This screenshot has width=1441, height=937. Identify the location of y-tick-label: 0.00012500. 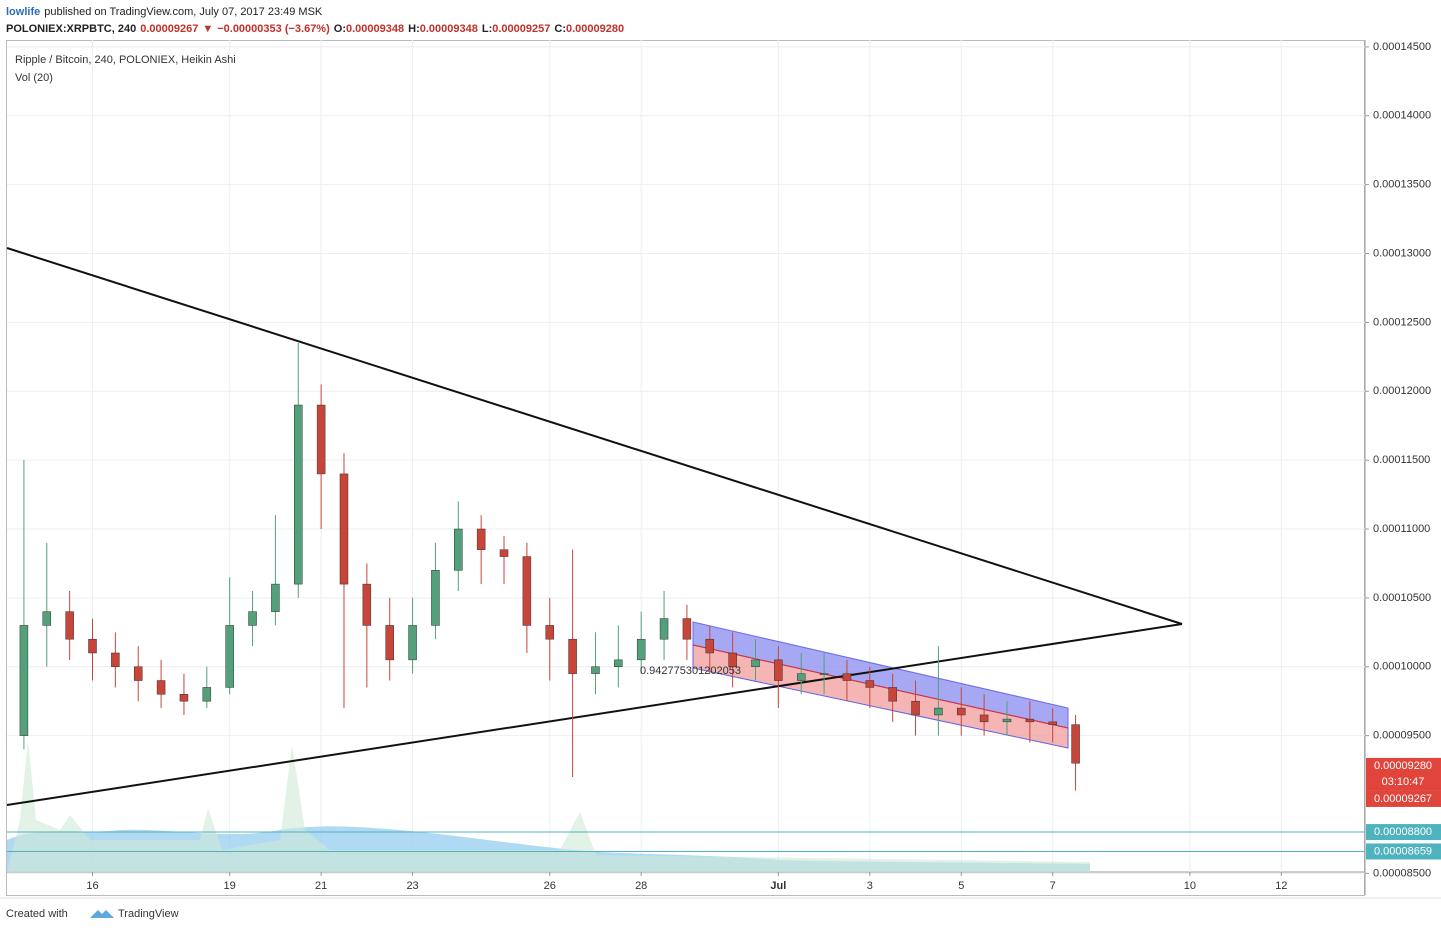
(1402, 322).